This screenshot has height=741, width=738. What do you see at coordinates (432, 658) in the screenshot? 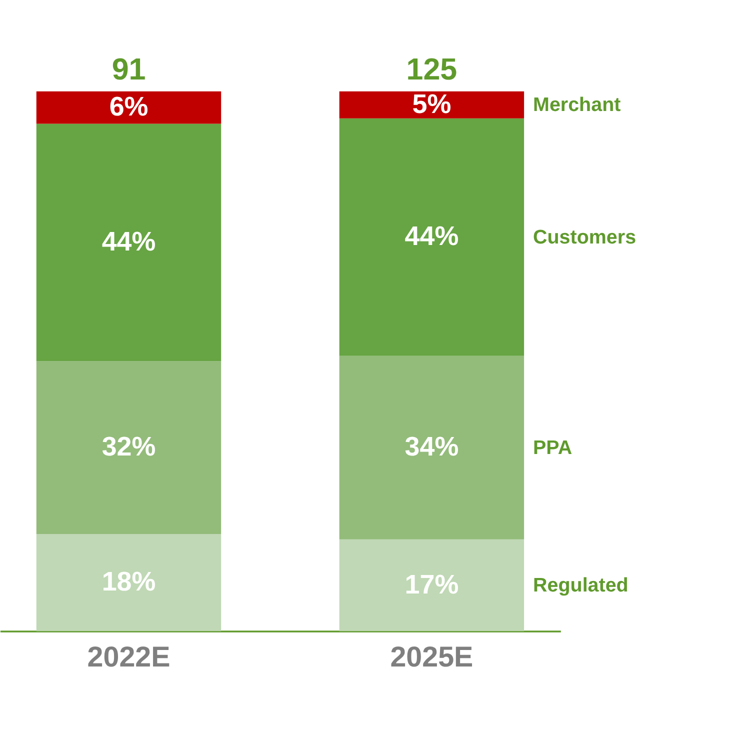
I see `x-tick-label: 2025E` at bounding box center [432, 658].